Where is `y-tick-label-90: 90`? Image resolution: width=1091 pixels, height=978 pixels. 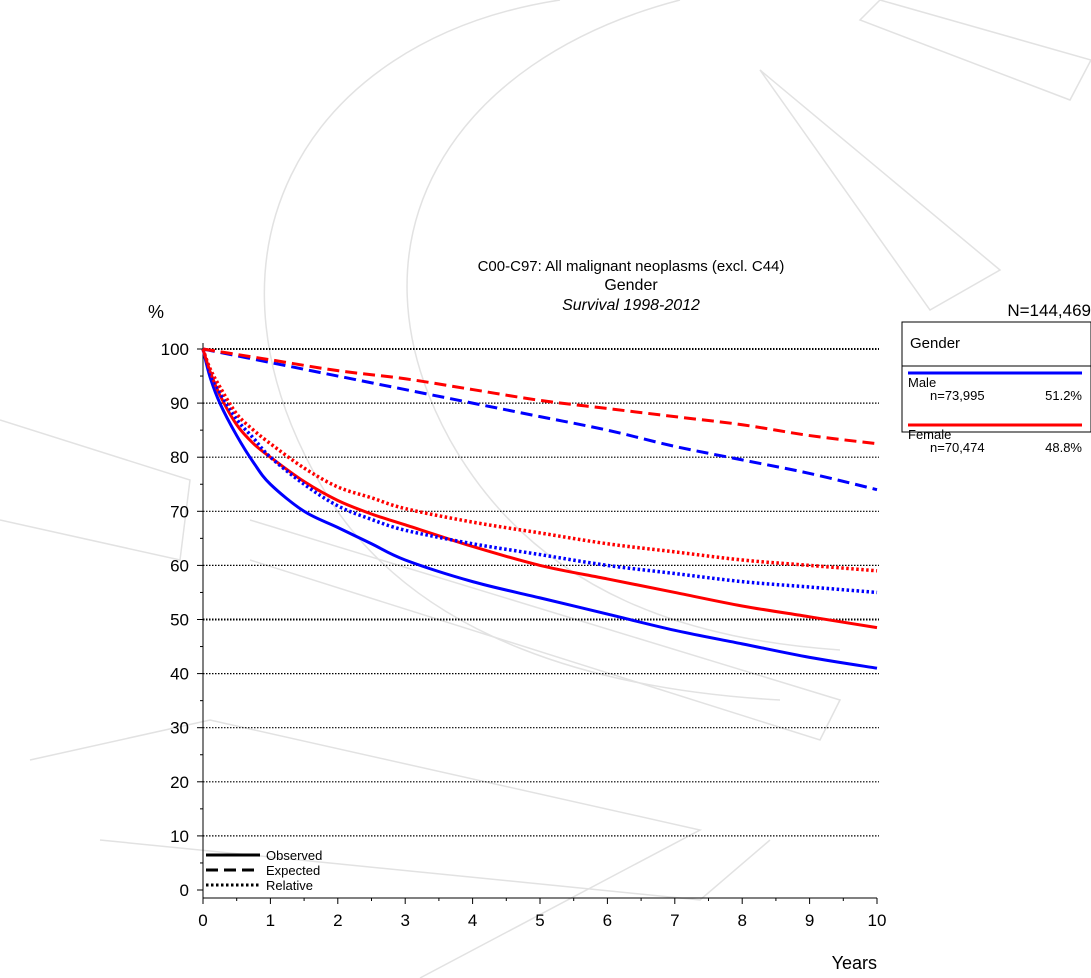 y-tick-label-90: 90 is located at coordinates (179, 403).